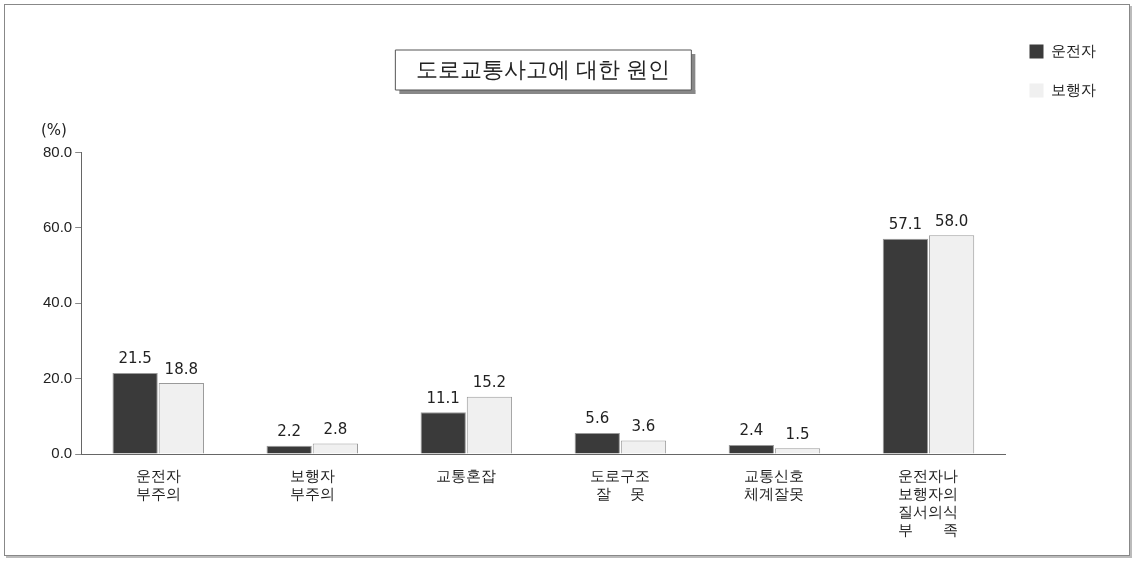  What do you see at coordinates (335, 428) in the screenshot?
I see `data-label: 2.8` at bounding box center [335, 428].